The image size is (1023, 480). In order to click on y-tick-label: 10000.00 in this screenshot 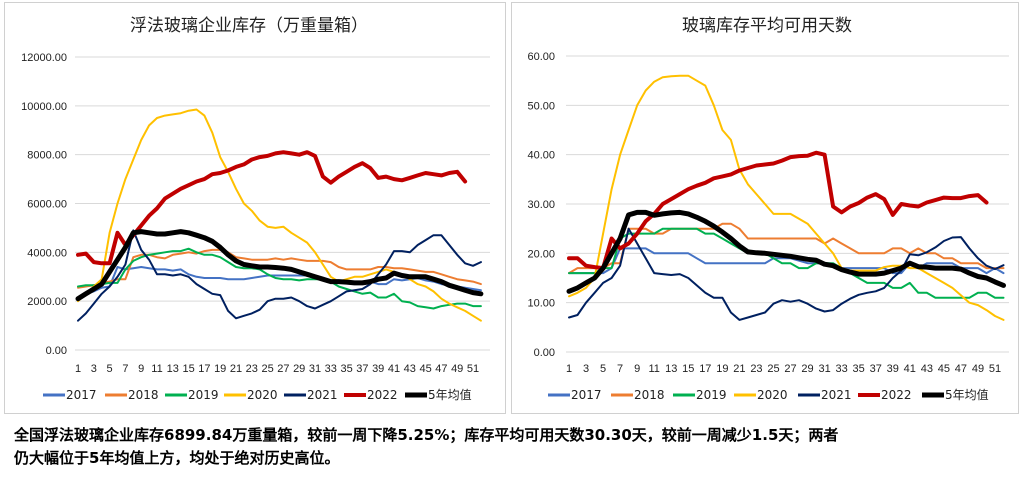, I will do `click(44, 107)`.